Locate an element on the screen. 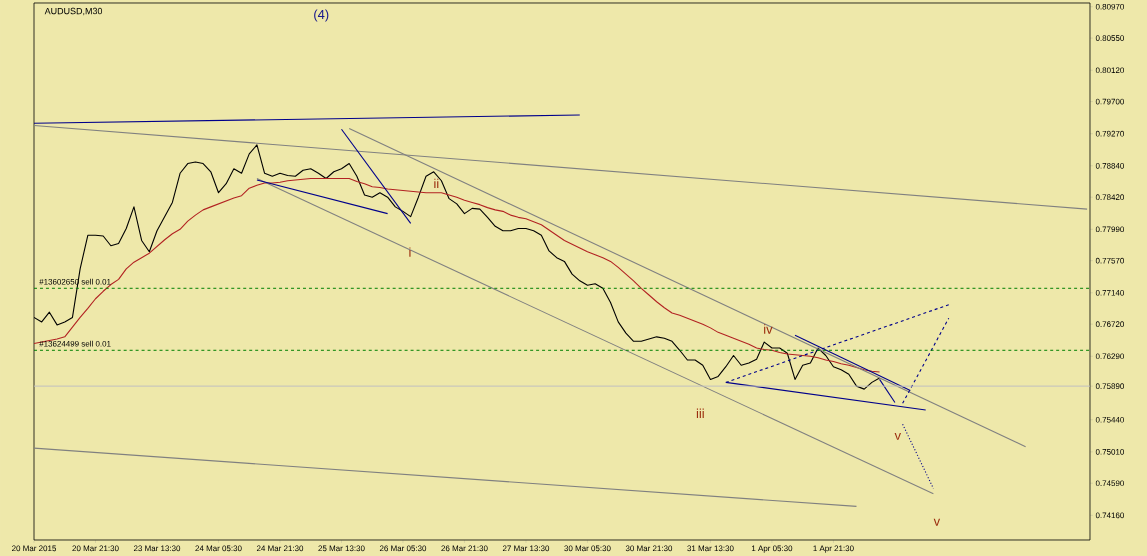 Image resolution: width=1147 pixels, height=556 pixels. chart-title: AUDUSD,M30 is located at coordinates (73, 11).